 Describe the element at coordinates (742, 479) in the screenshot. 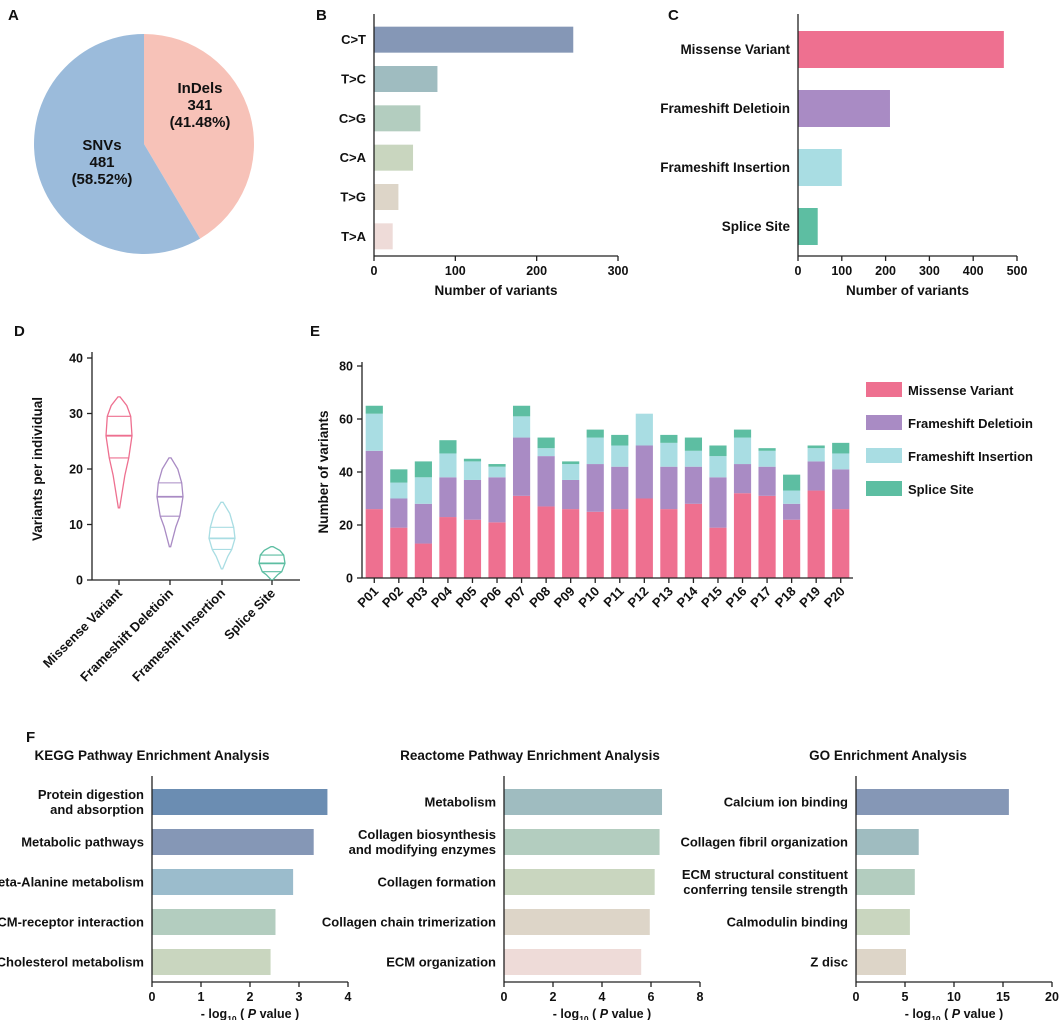

I see `bar-p16-frameshift-deletioin` at that location.